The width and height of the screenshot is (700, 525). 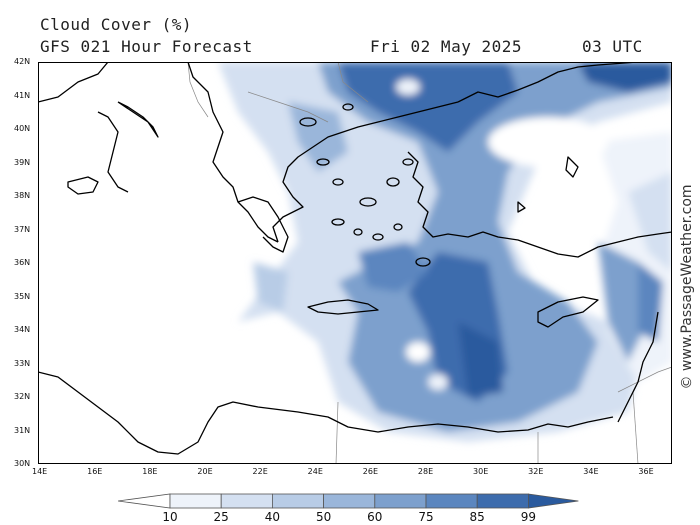 I want to click on lat-label: 30N, so click(x=22, y=463).